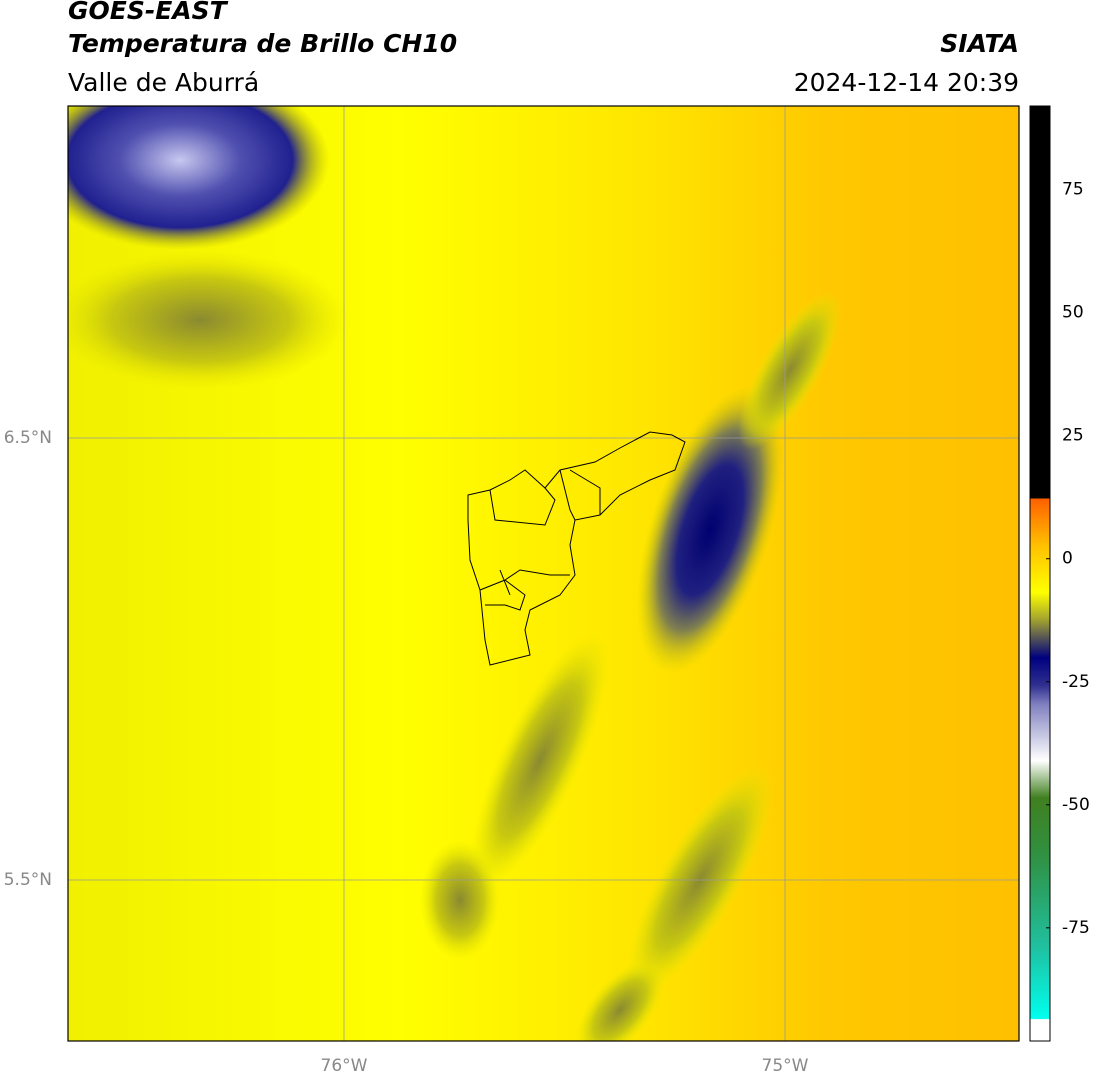  I want to click on source: SIATA, so click(979, 43).